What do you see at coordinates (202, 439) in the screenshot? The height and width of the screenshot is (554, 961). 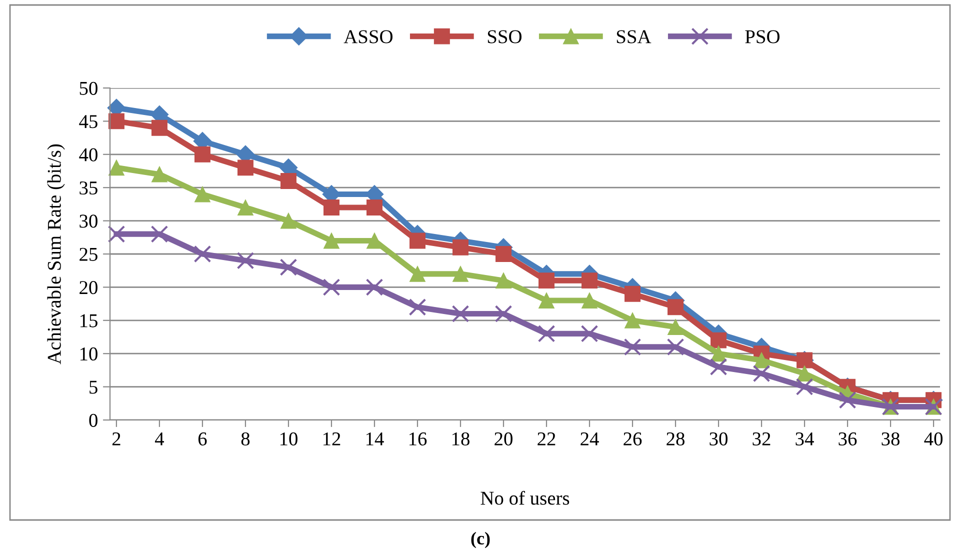 I see `x-tick-label: 6` at bounding box center [202, 439].